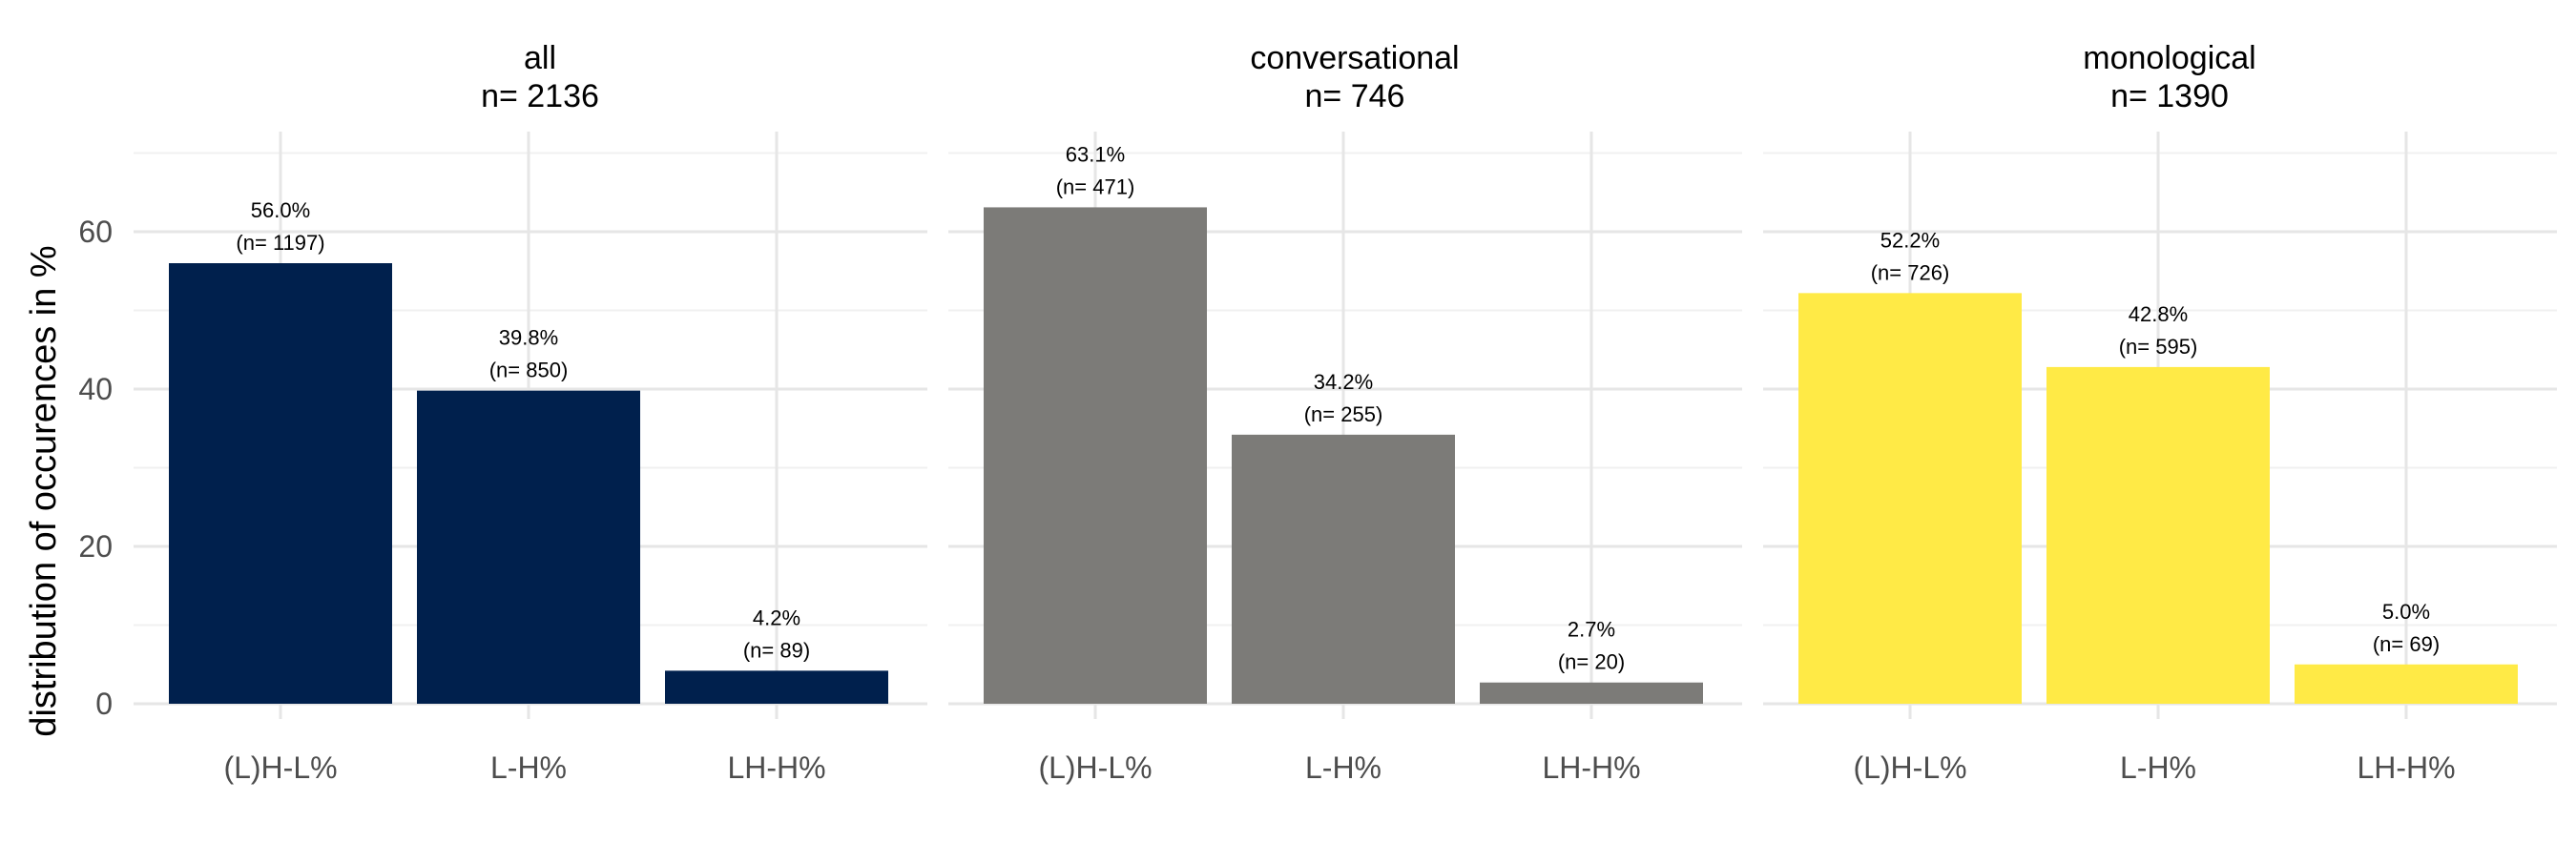 The height and width of the screenshot is (863, 2576). I want to click on bar-count-label: (n= 255), so click(1343, 414).